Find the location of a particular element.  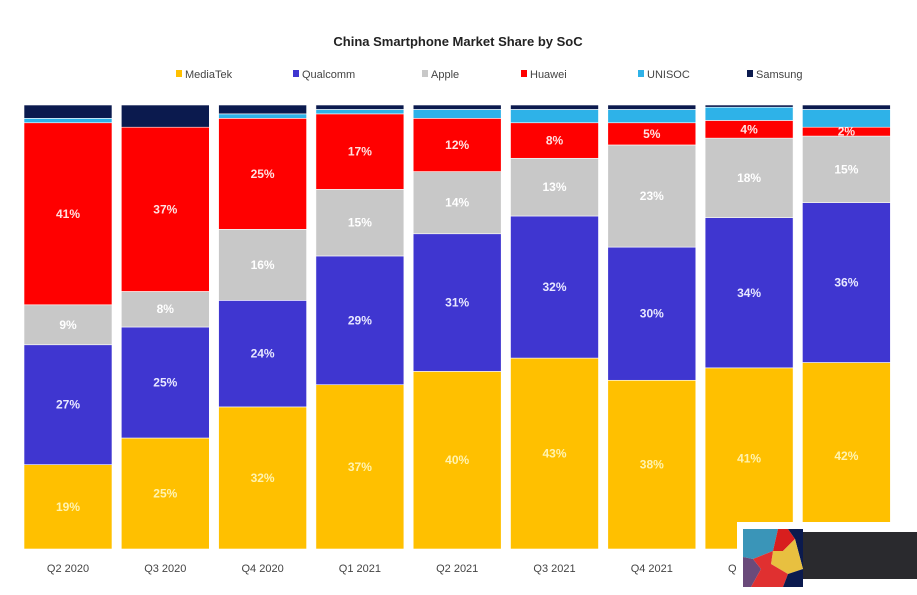

legend-swatch-mediatek is located at coordinates (179, 73).